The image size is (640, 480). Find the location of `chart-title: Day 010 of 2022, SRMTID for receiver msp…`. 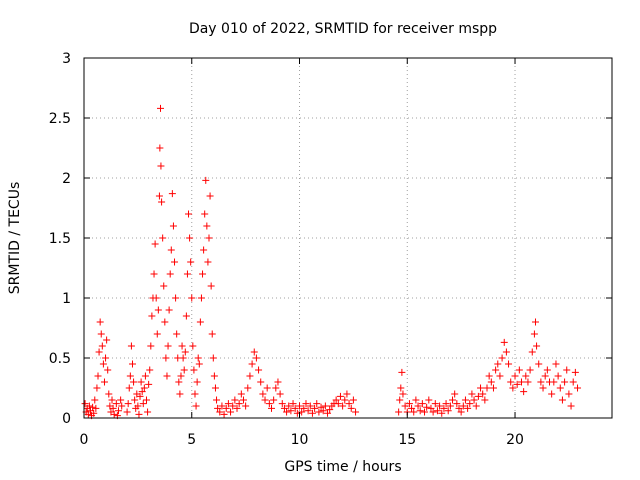

chart-title: Day 010 of 2022, SRMTID for receiver msp… is located at coordinates (343, 29).